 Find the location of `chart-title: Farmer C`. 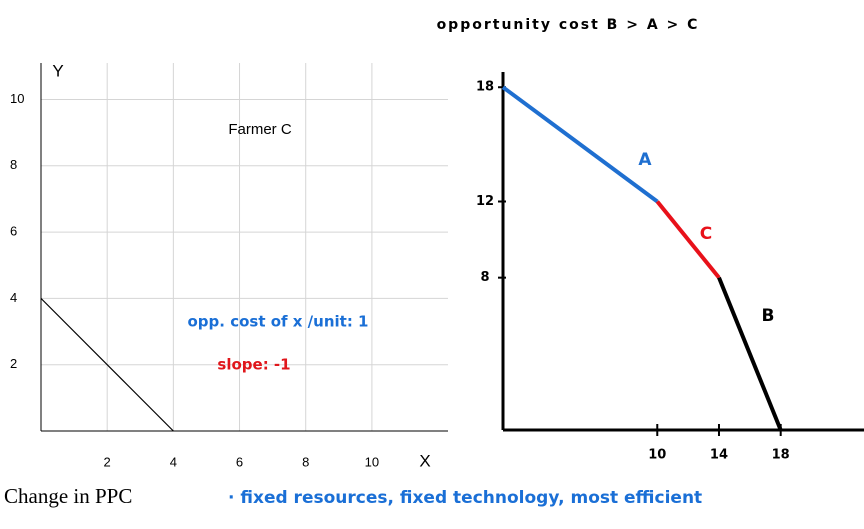

chart-title: Farmer C is located at coordinates (260, 129).